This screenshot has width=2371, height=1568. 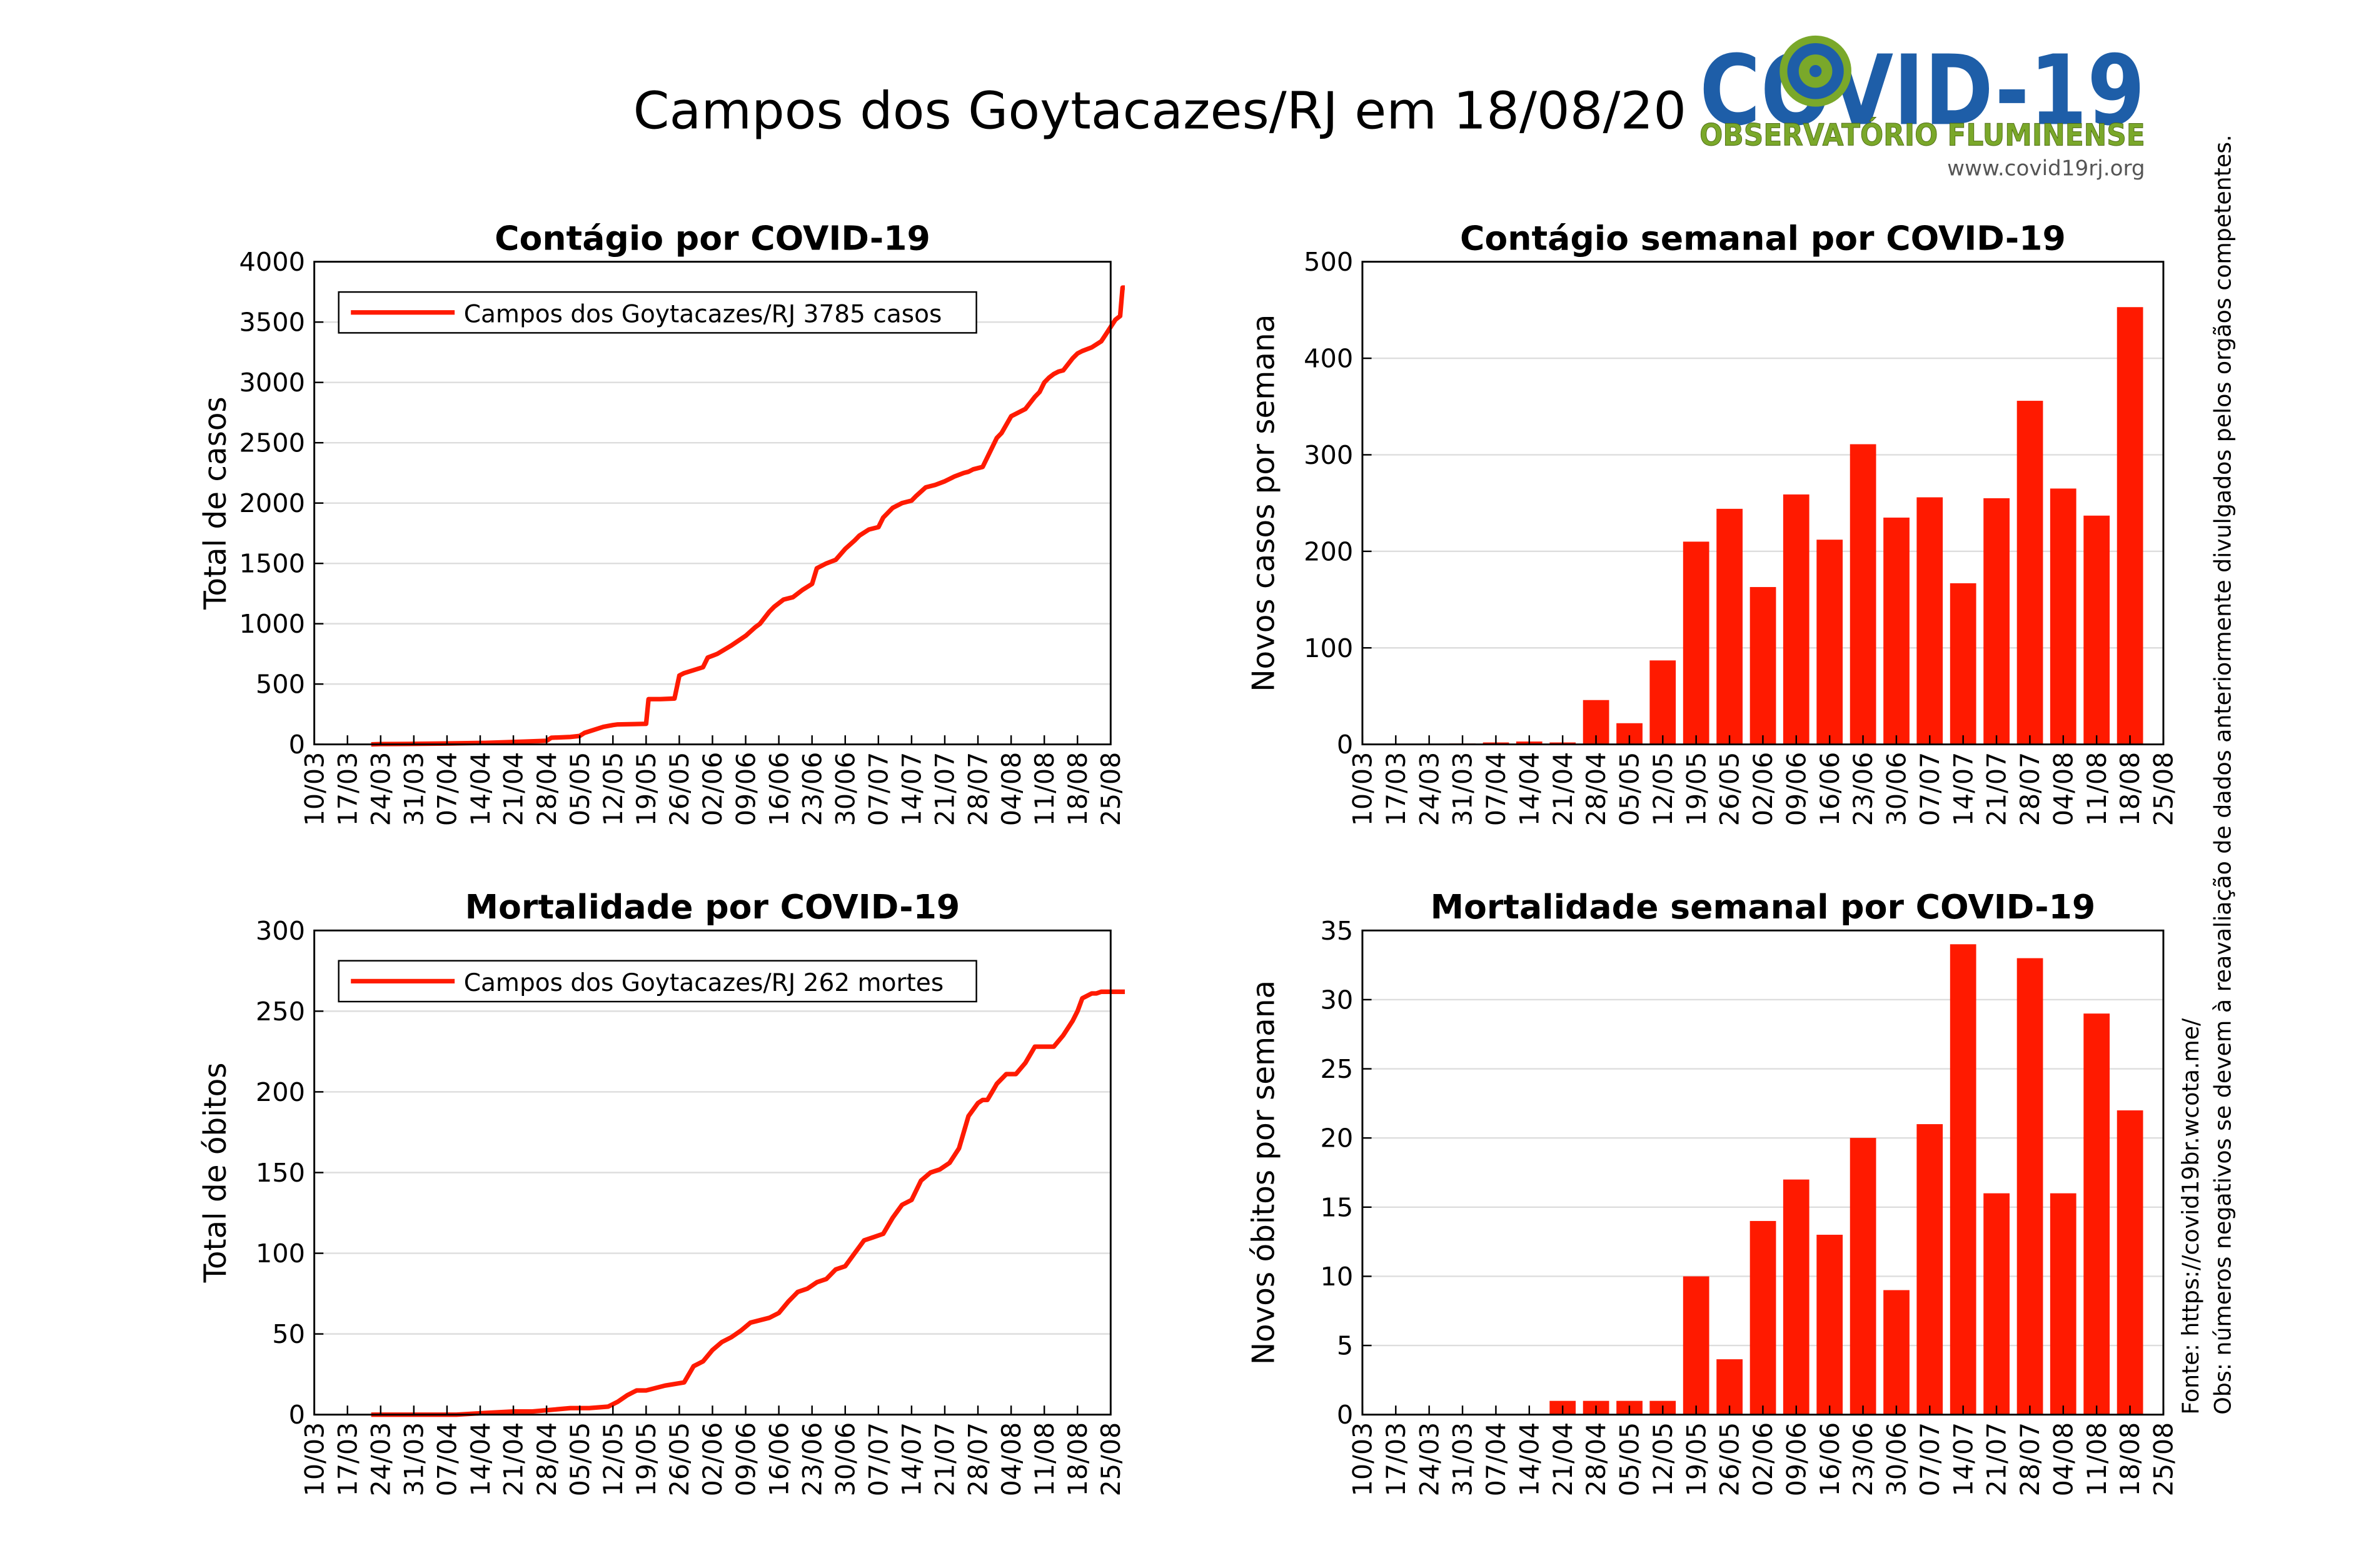 What do you see at coordinates (1338, 1207) in the screenshot?
I see `y-tick-label: 15` at bounding box center [1338, 1207].